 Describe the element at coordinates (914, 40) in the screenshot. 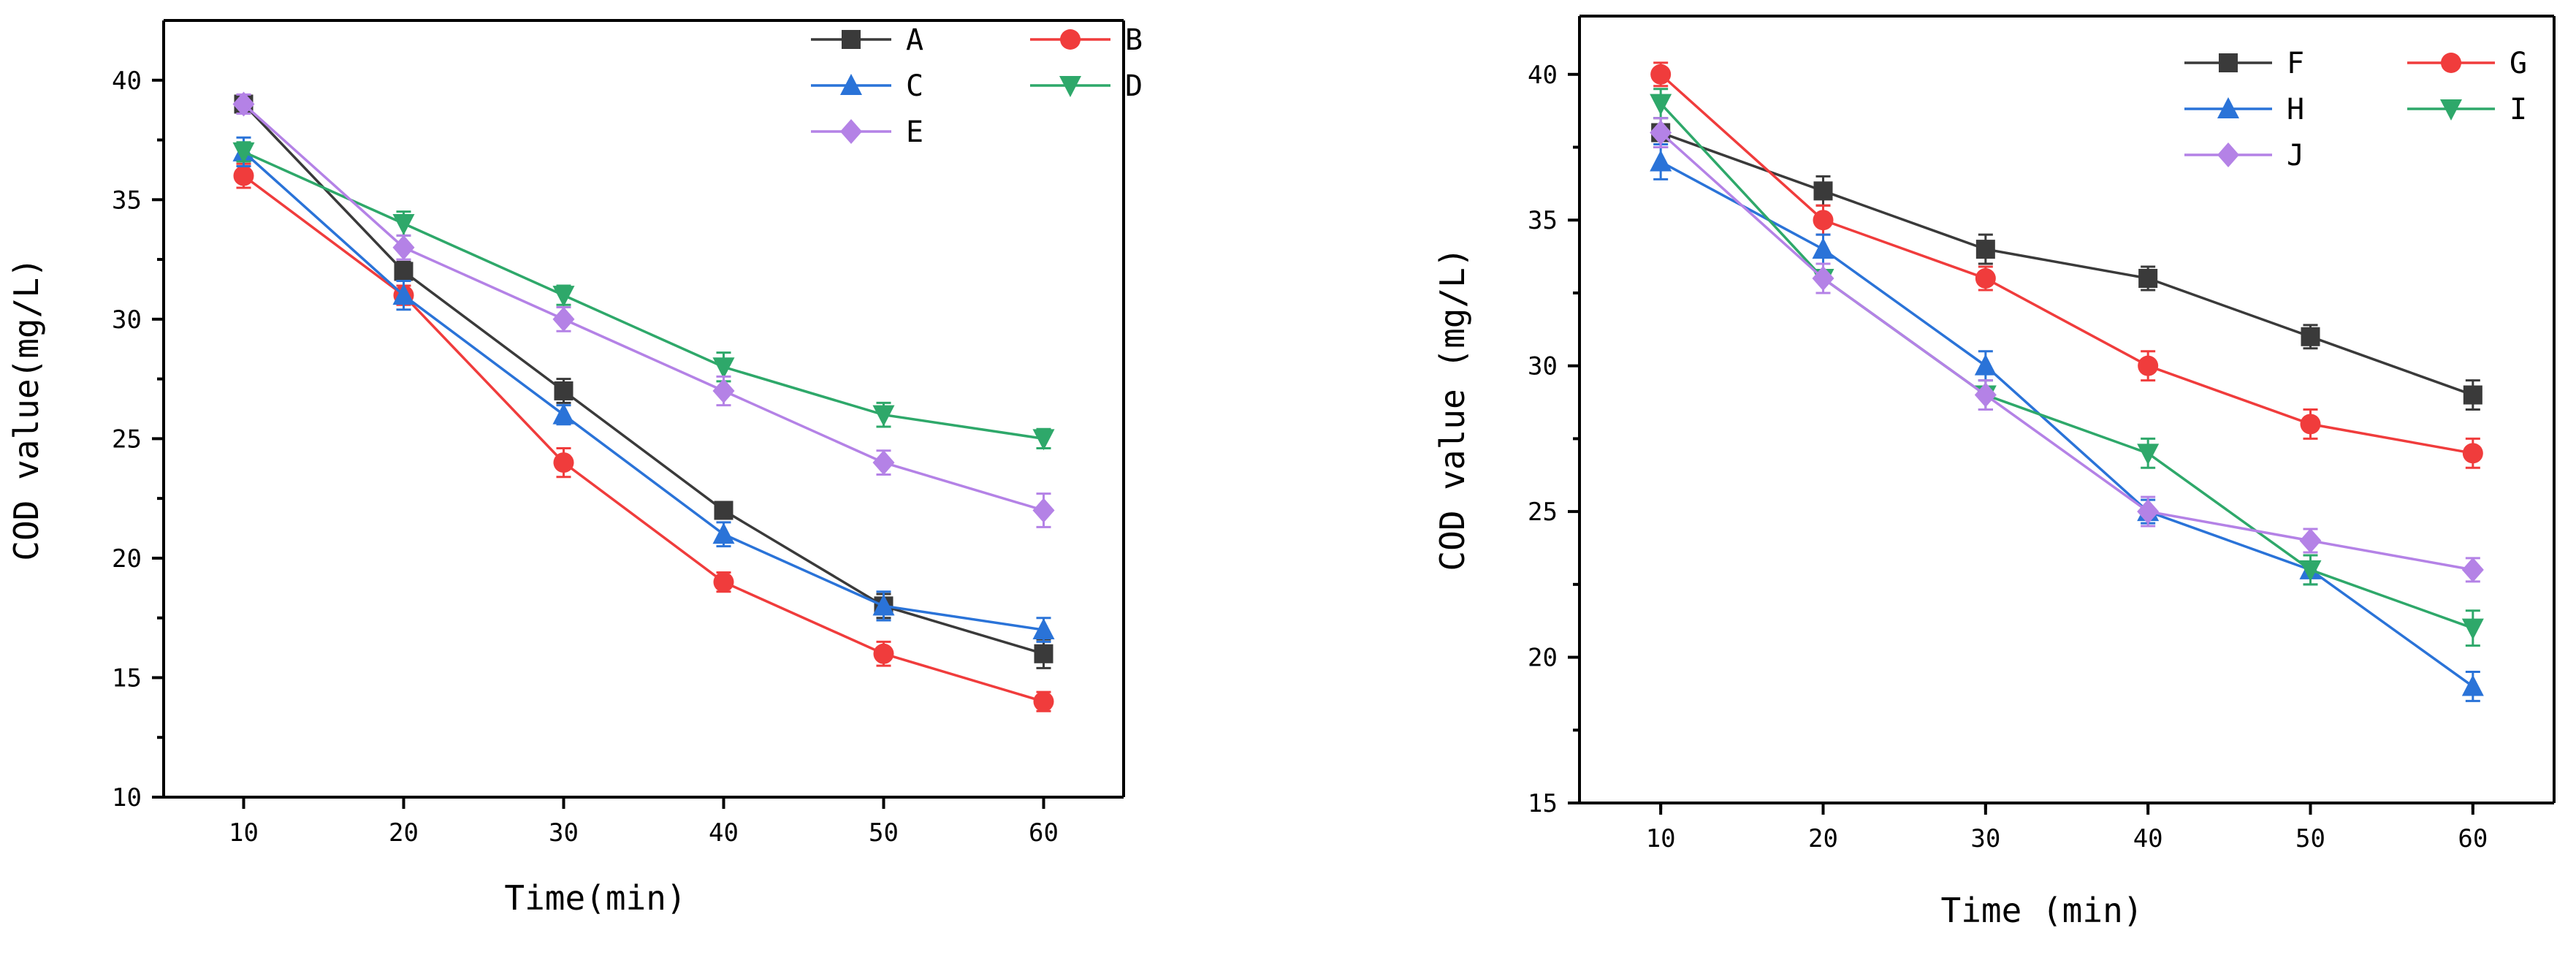

I see `legend-label: A` at that location.